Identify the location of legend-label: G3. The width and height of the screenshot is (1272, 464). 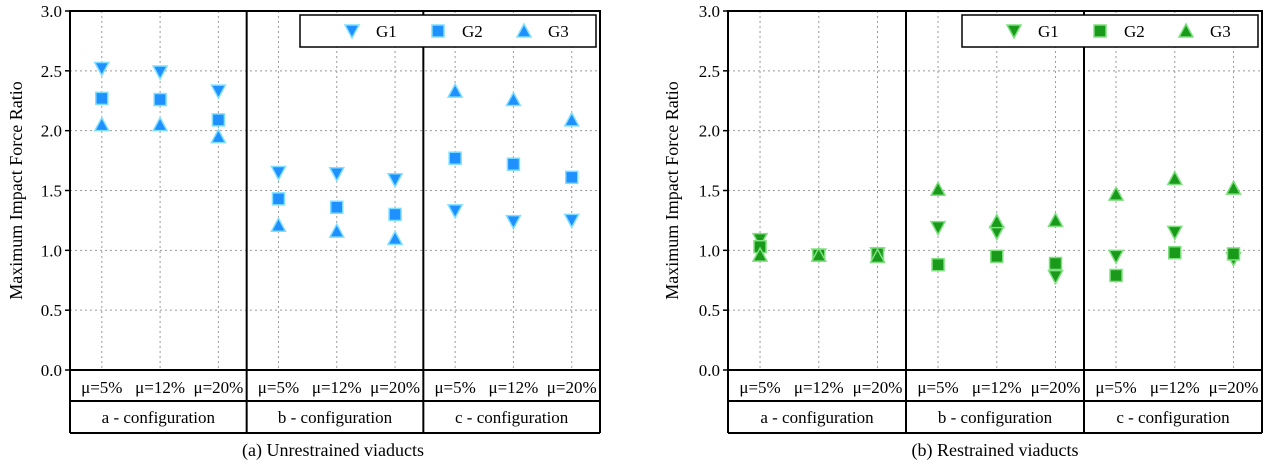
(558, 31).